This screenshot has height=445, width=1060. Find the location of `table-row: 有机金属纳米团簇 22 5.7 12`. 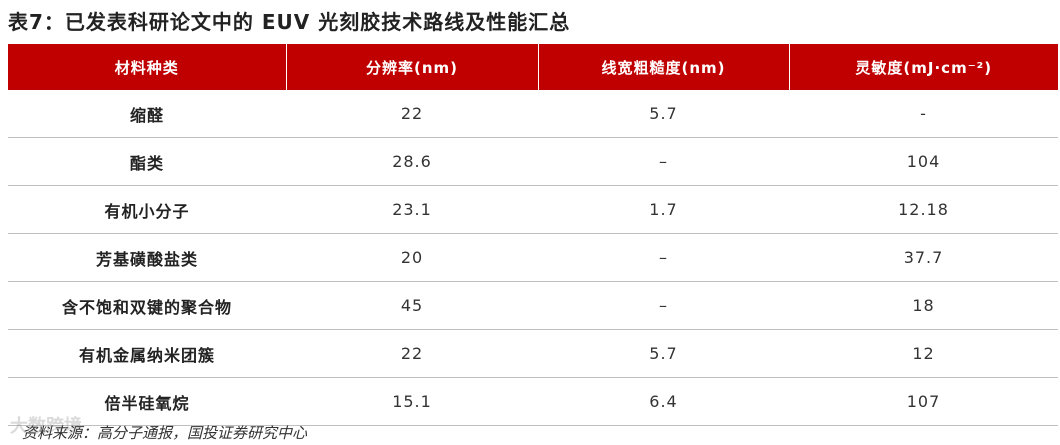

table-row: 有机金属纳米团簇 22 5.7 12 is located at coordinates (533, 353).